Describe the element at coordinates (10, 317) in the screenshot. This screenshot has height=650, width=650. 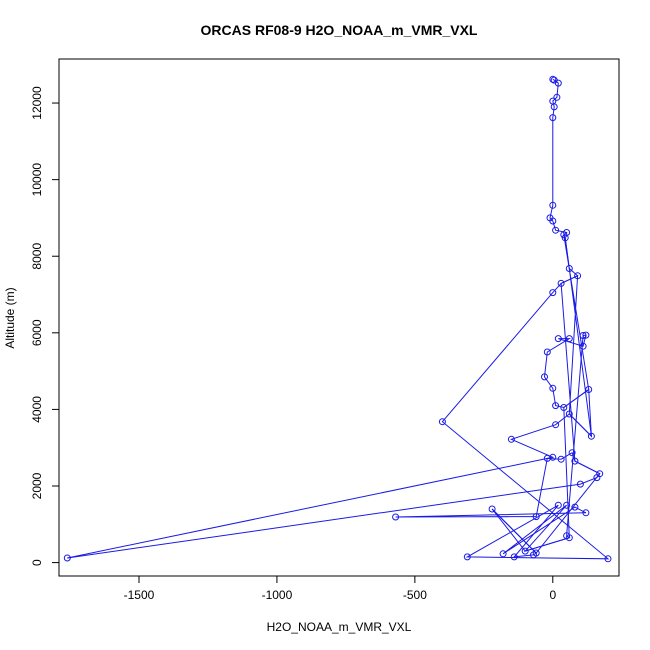
I see `y-axis-label: Altitude (m)` at that location.